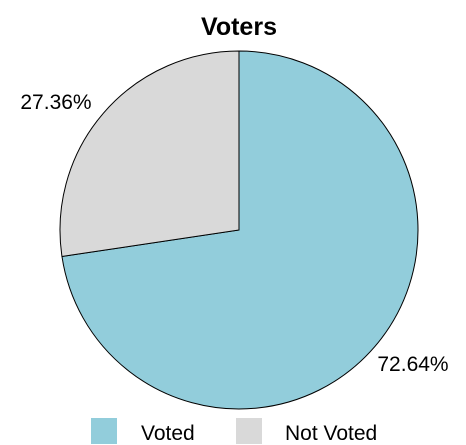  I want to click on legend-swatch-voted, so click(104, 431).